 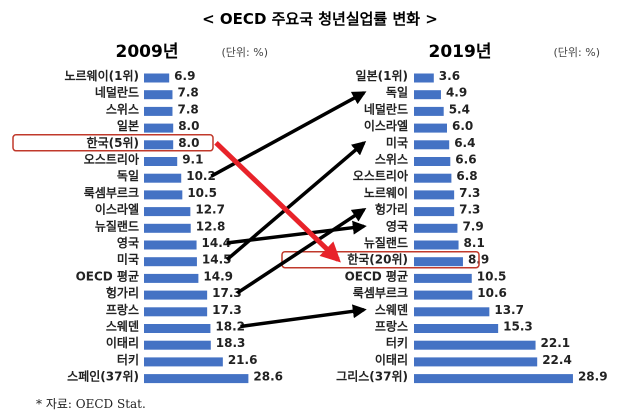 What do you see at coordinates (187, 109) in the screenshot?
I see `value-label-0-스위스: 7.8` at bounding box center [187, 109].